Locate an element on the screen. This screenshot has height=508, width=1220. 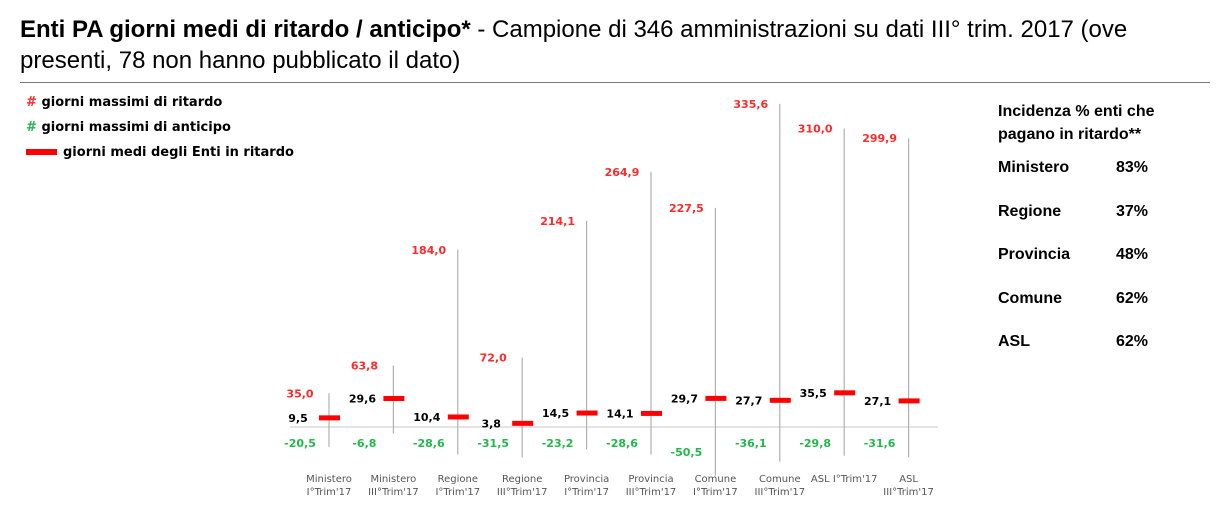
max-delay-label: 214,1 is located at coordinates (557, 221).